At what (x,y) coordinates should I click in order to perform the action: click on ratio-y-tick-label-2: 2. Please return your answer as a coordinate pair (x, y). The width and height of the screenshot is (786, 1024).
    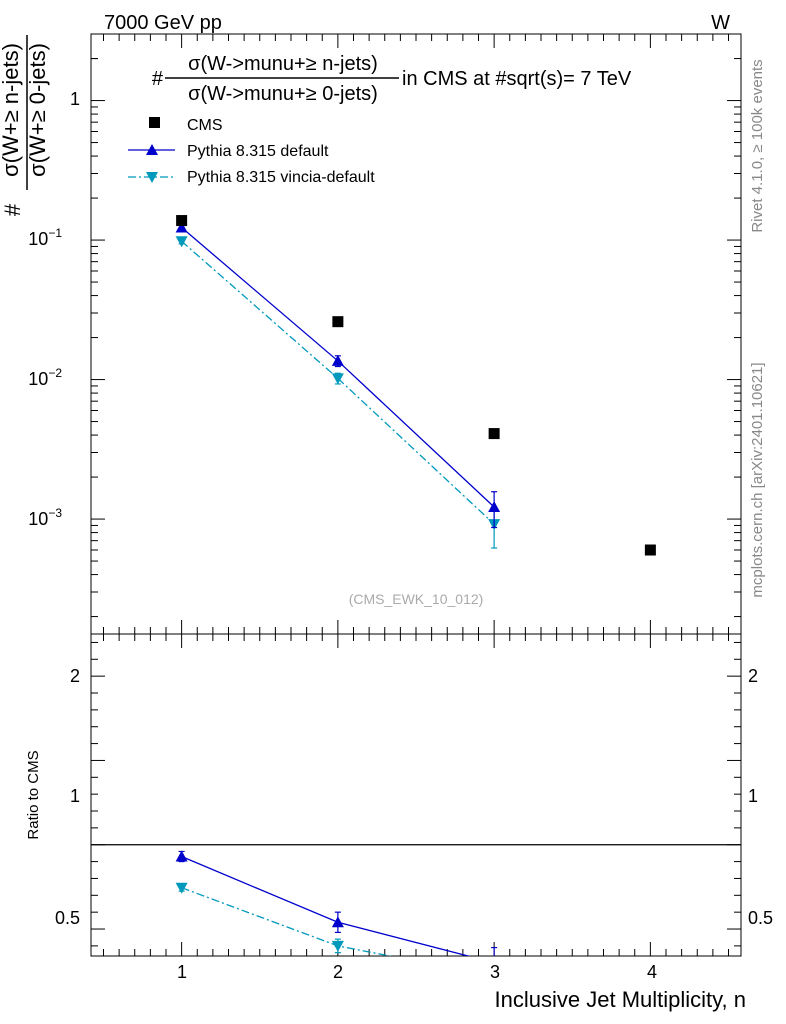
    Looking at the image, I should click on (75, 676).